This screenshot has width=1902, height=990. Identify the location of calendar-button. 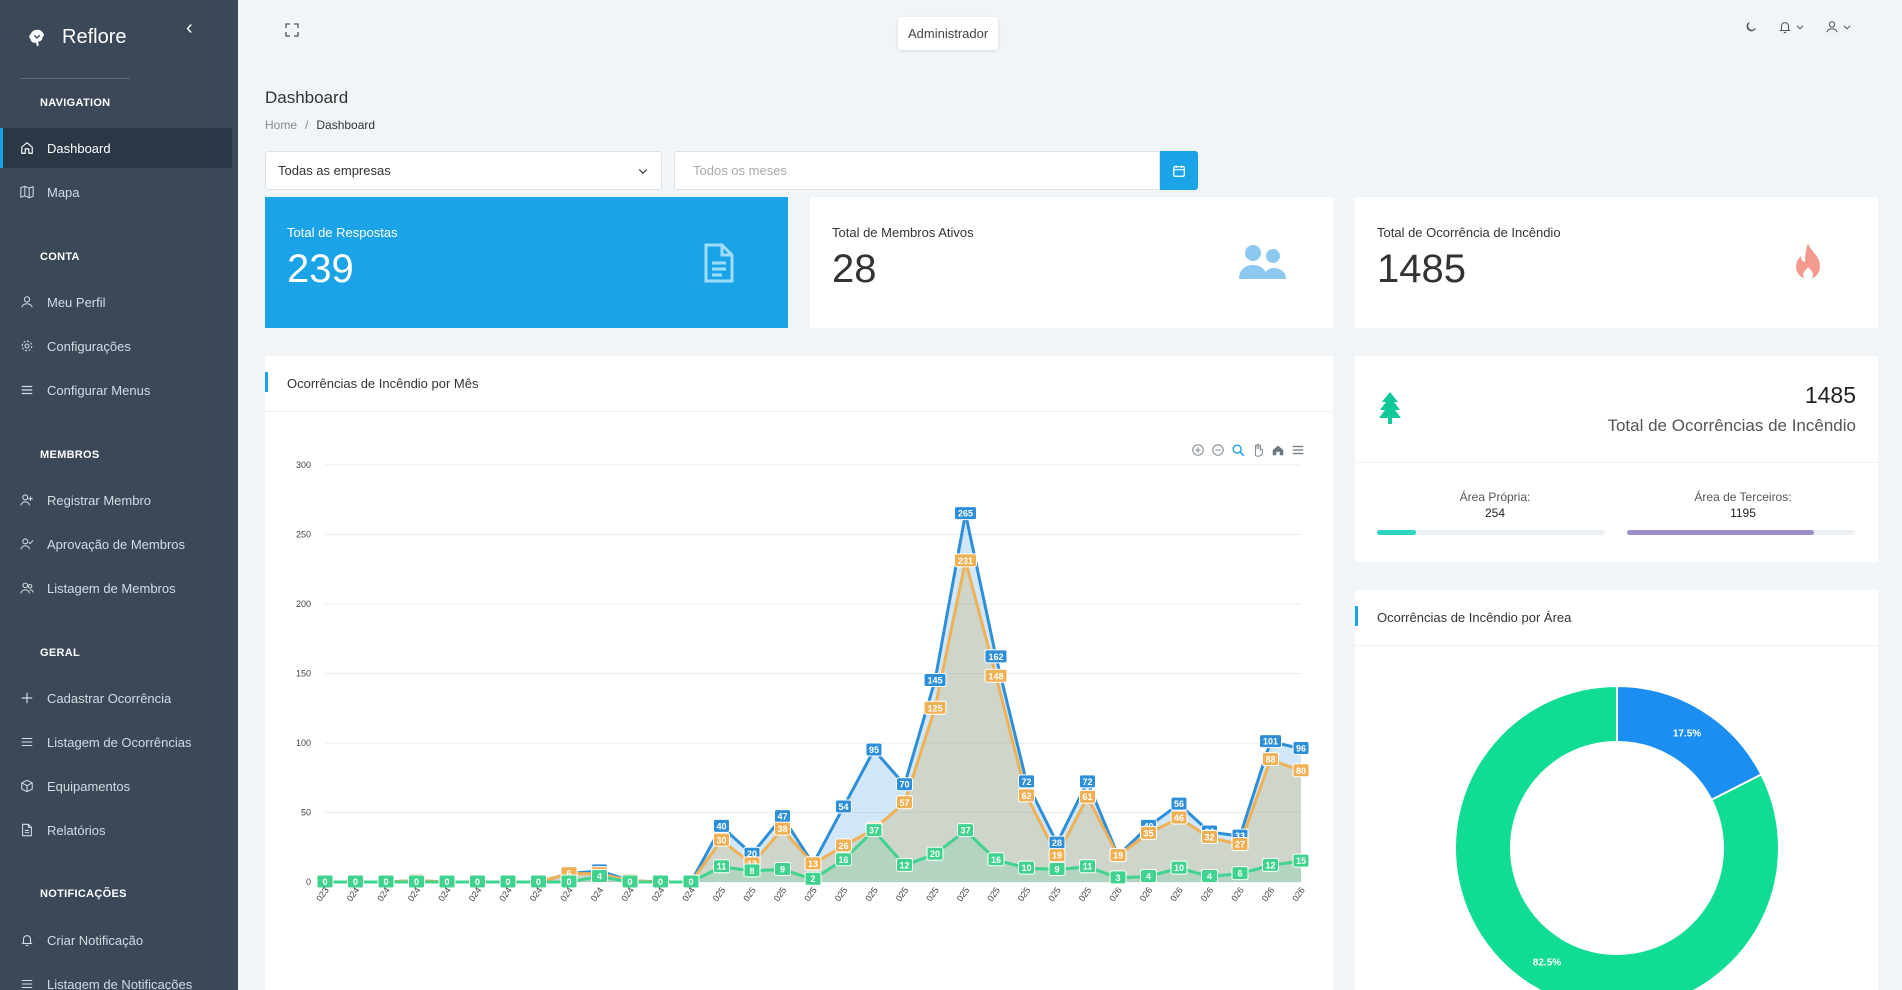
(1179, 170).